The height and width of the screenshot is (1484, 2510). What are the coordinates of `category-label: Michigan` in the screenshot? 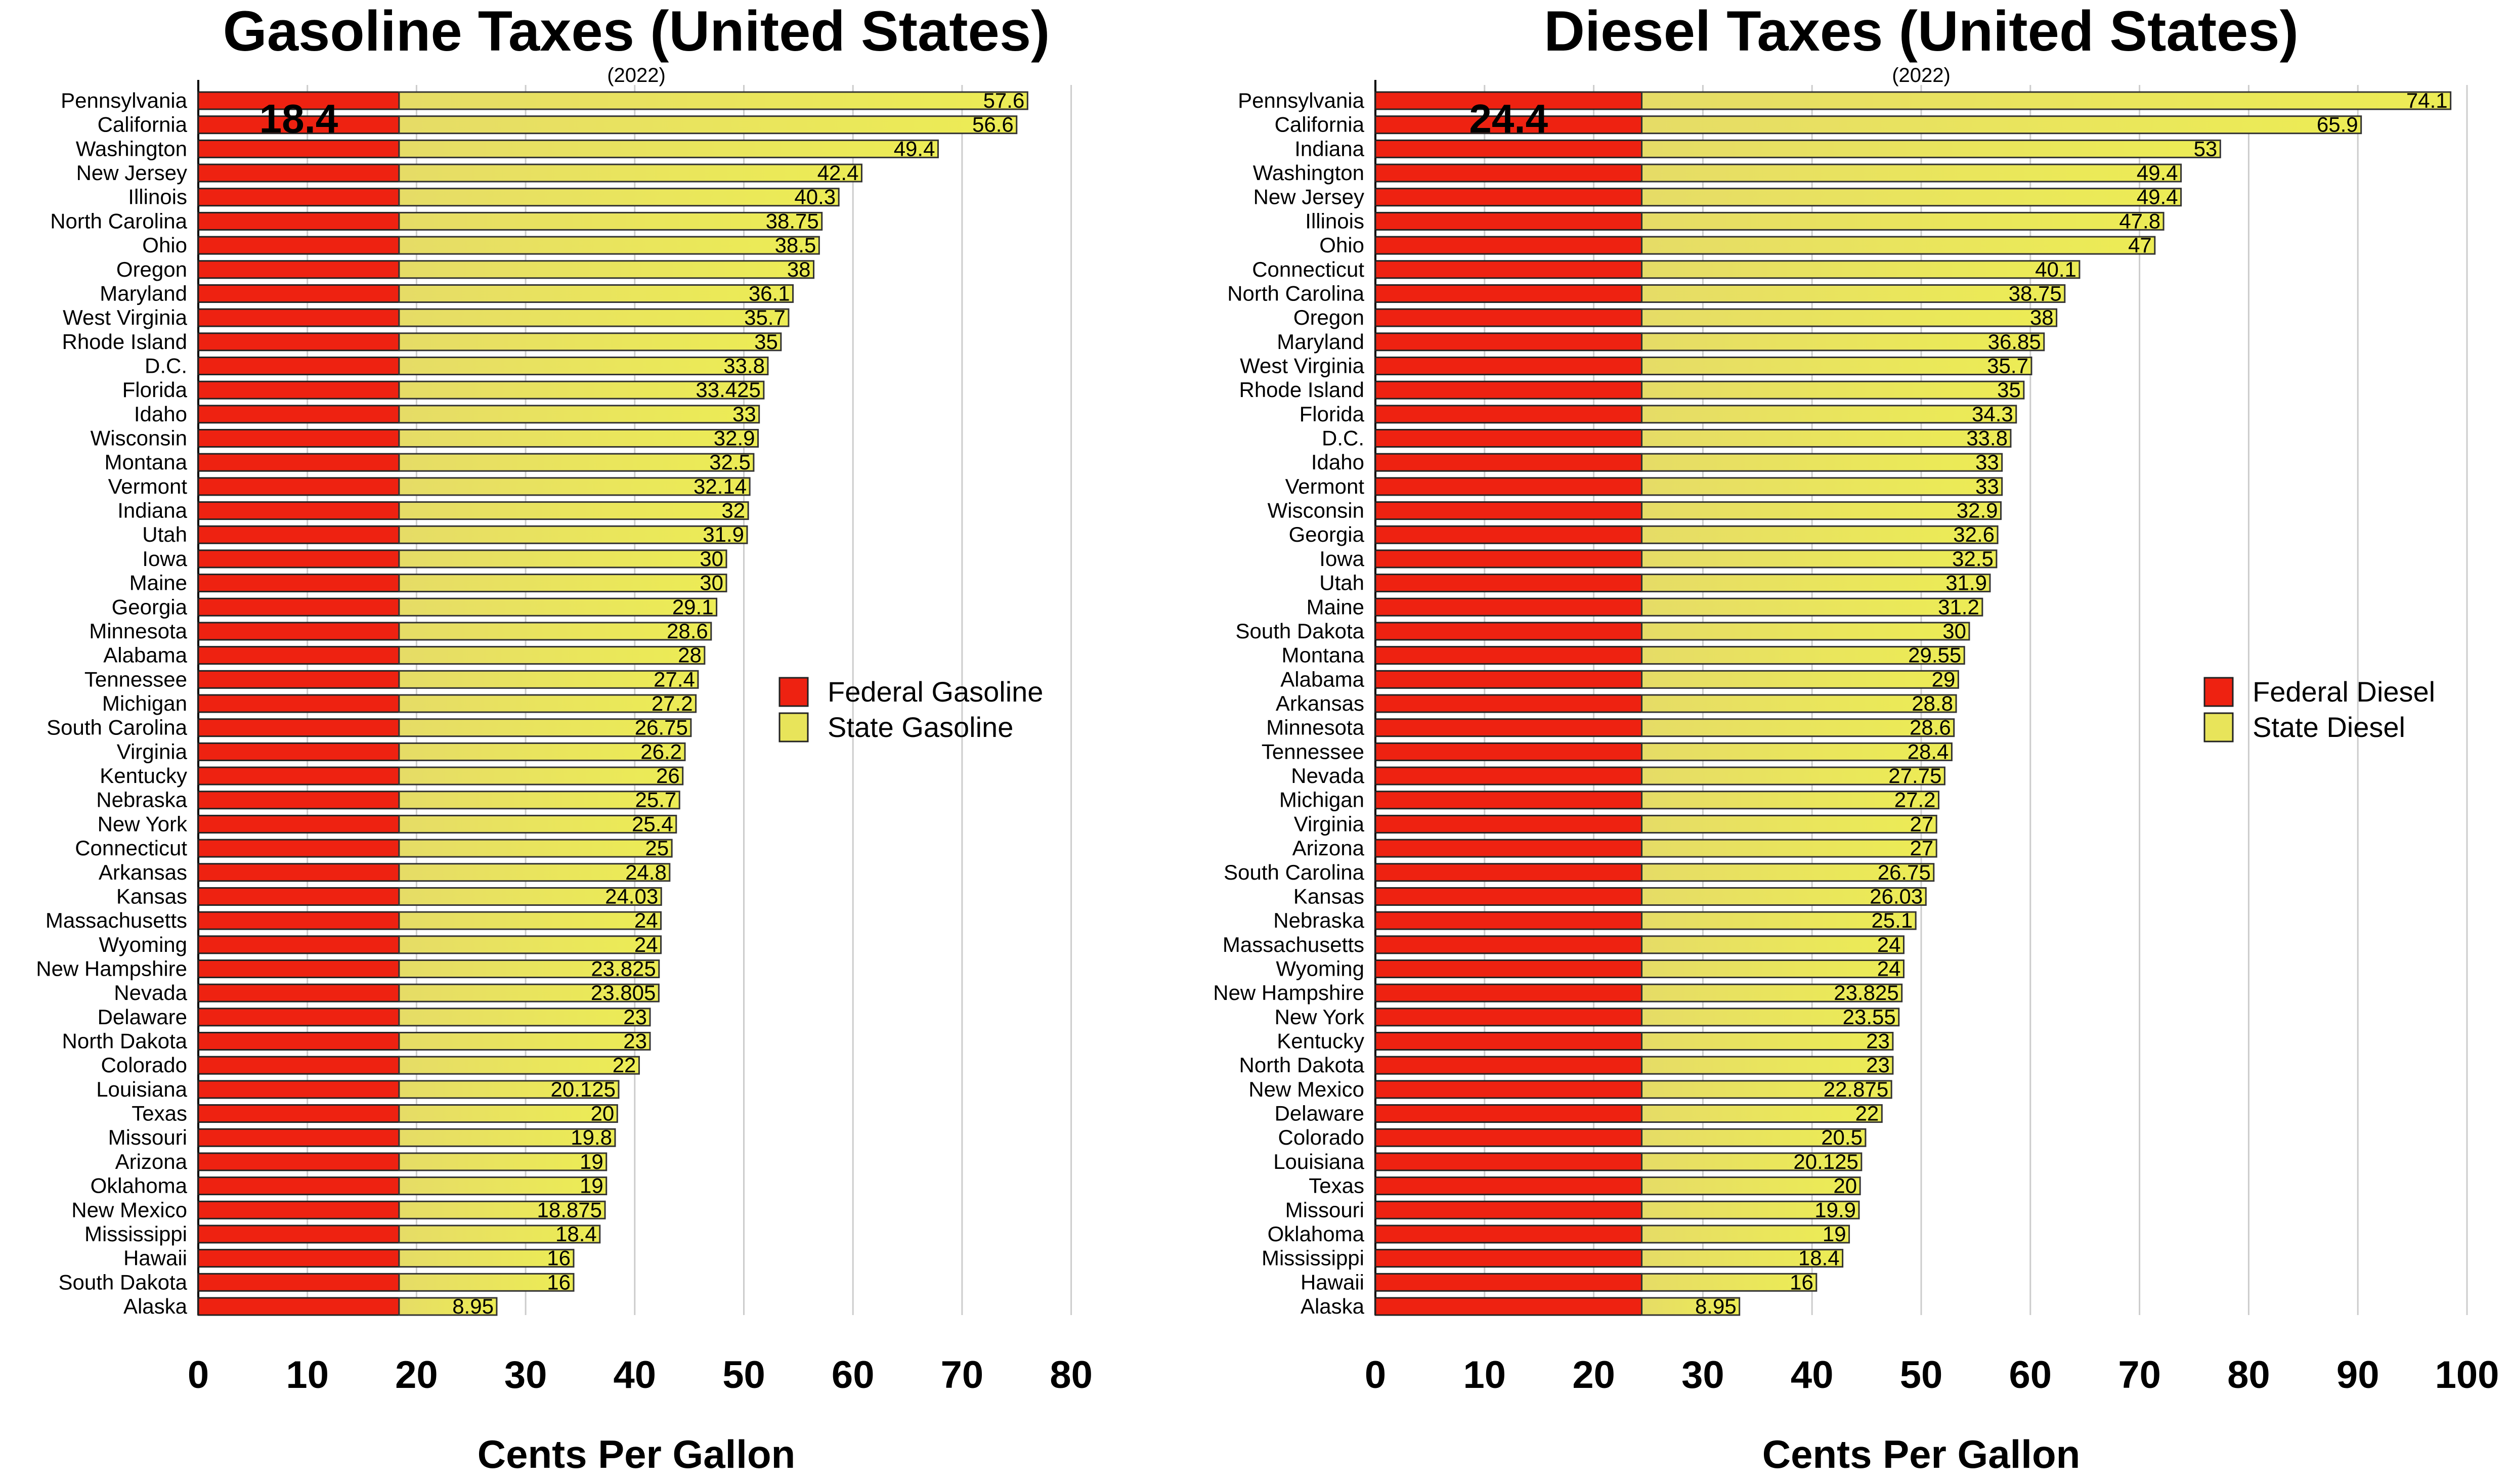 It's located at (144, 703).